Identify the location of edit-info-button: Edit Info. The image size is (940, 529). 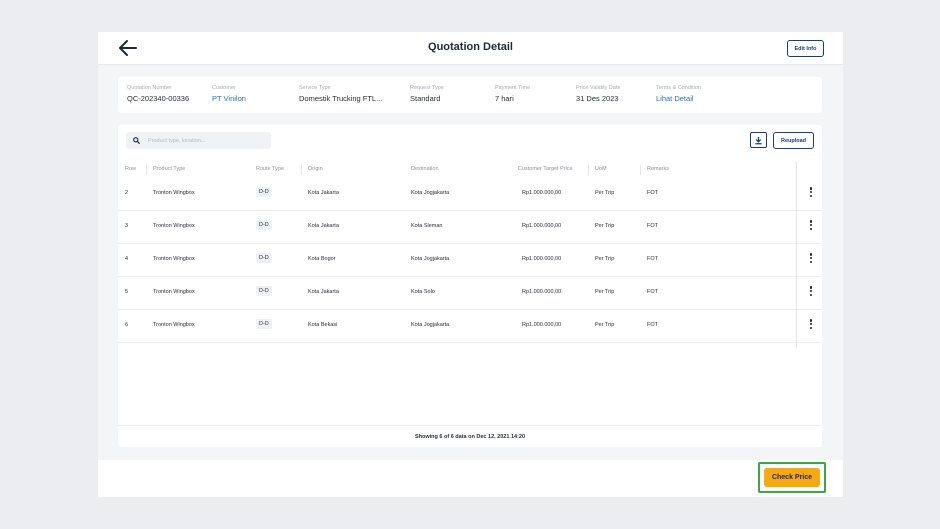
(805, 48).